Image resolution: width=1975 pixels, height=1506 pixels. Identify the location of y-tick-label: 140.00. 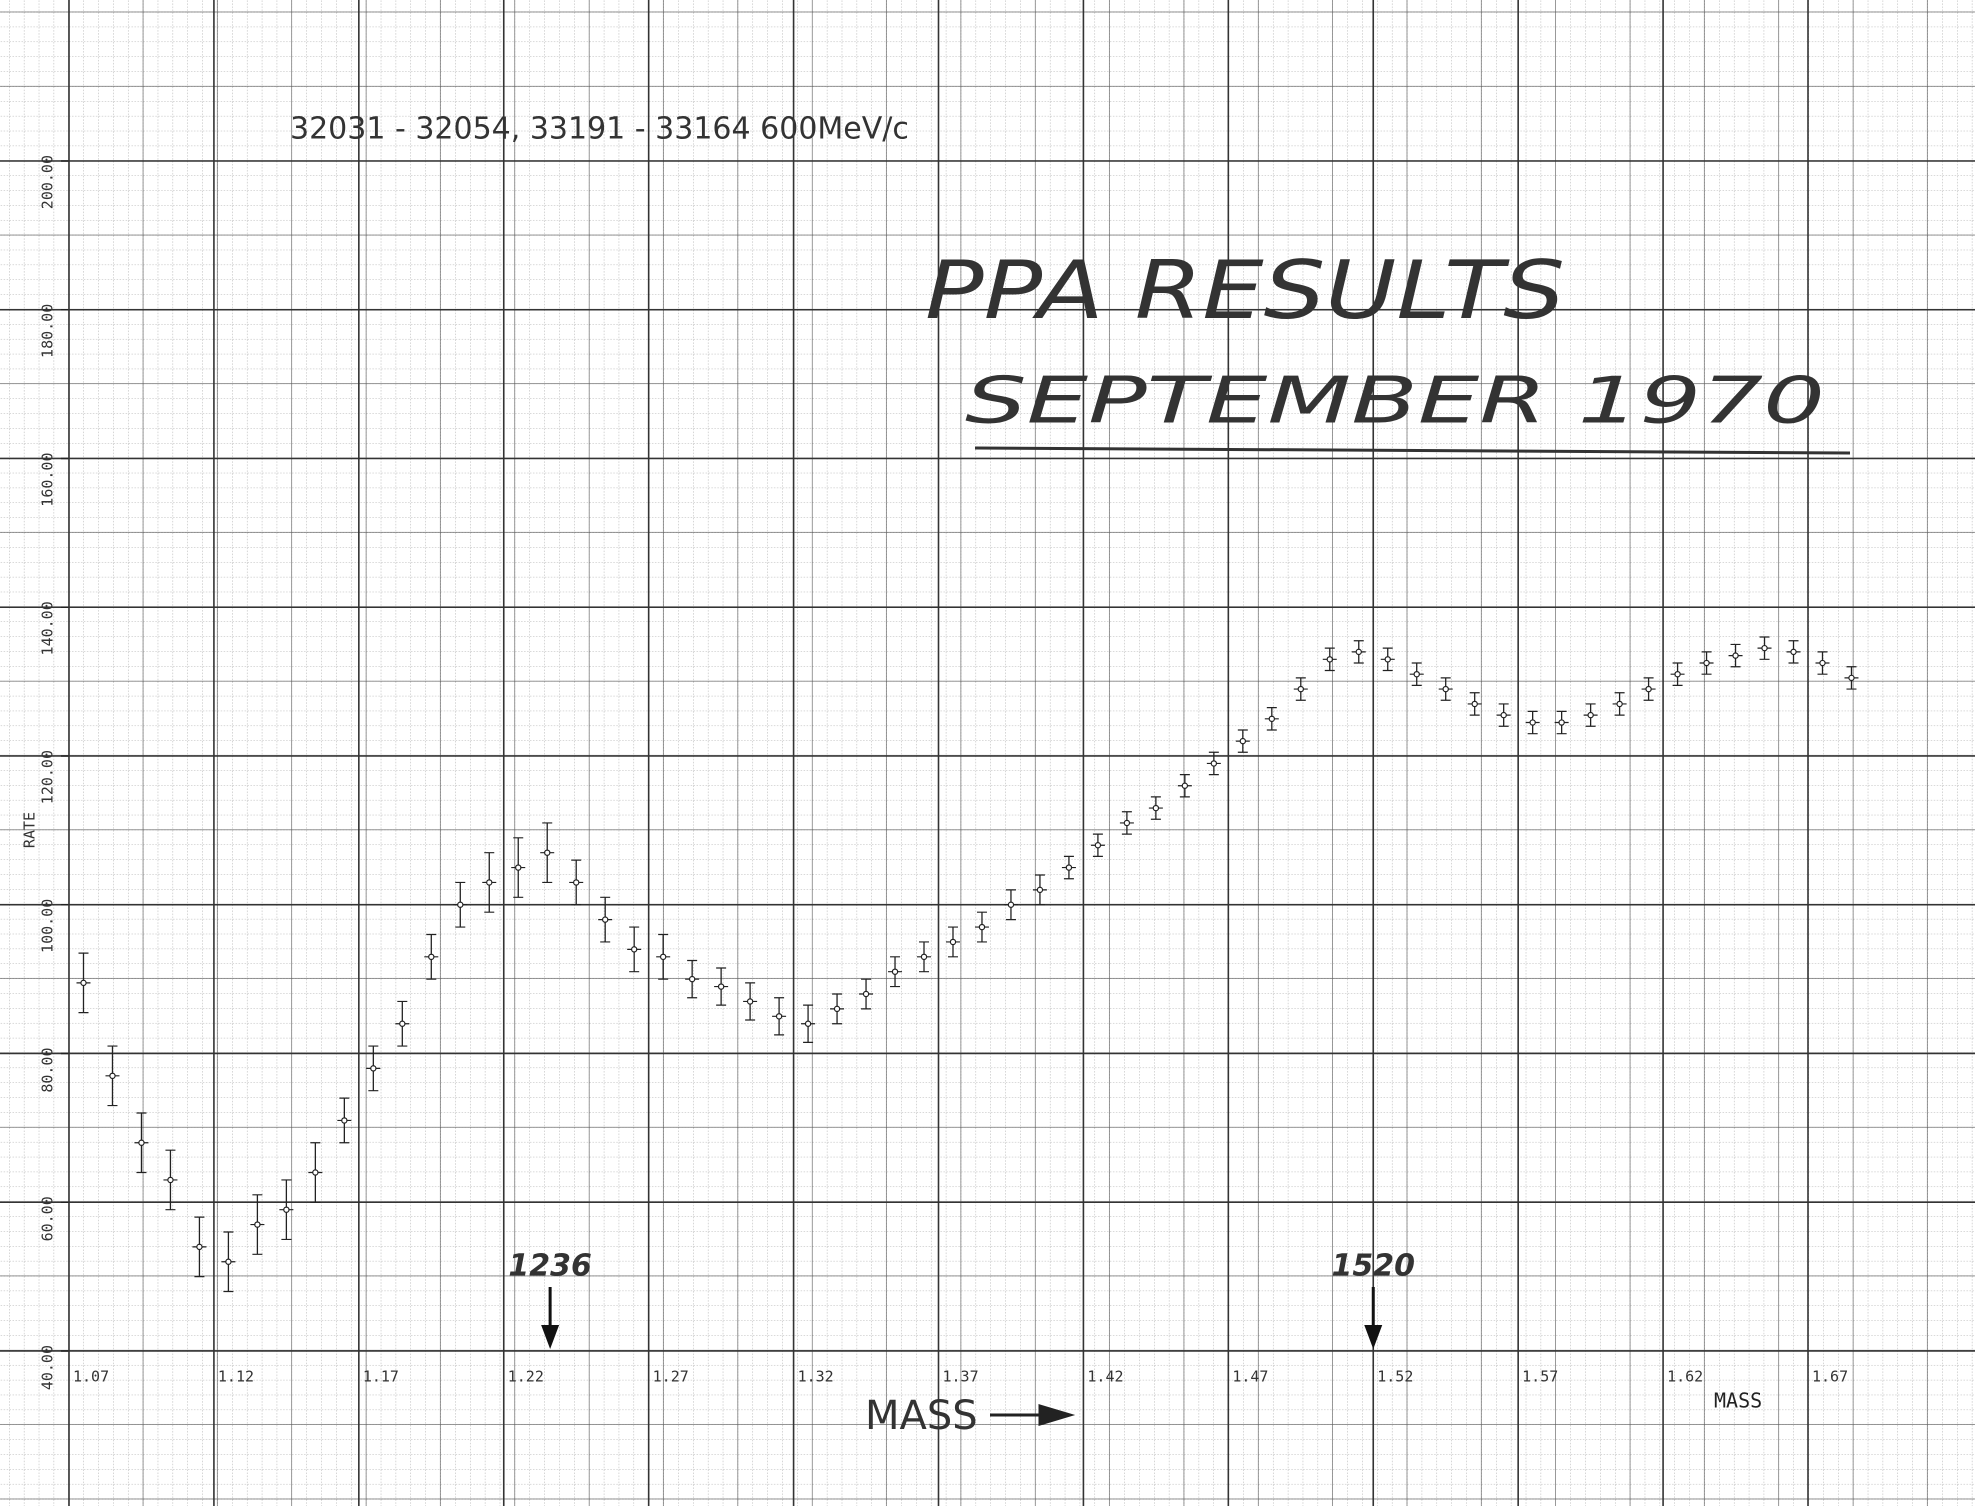
(48, 628).